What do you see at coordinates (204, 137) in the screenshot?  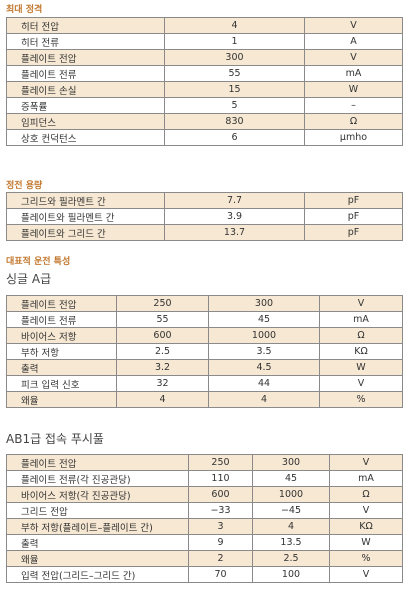 I see `table-row: 상호 컨덕턴스 6 μmho` at bounding box center [204, 137].